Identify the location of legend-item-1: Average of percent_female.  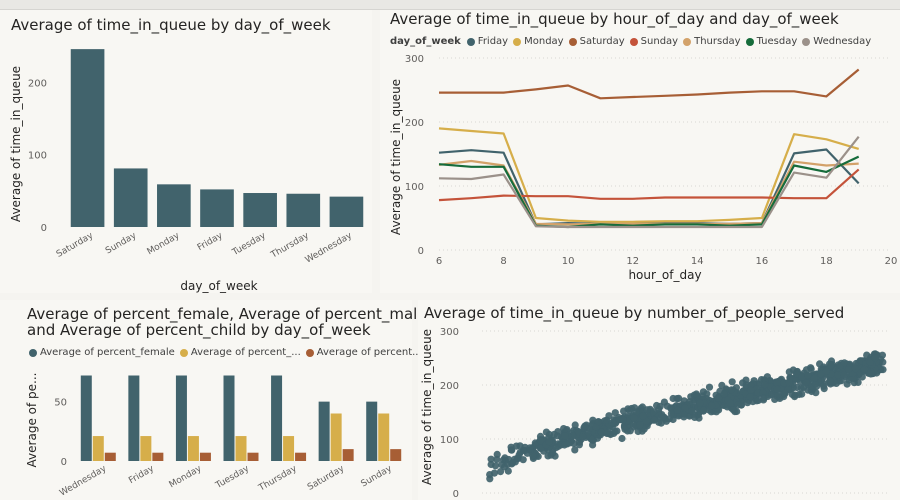
(102, 352).